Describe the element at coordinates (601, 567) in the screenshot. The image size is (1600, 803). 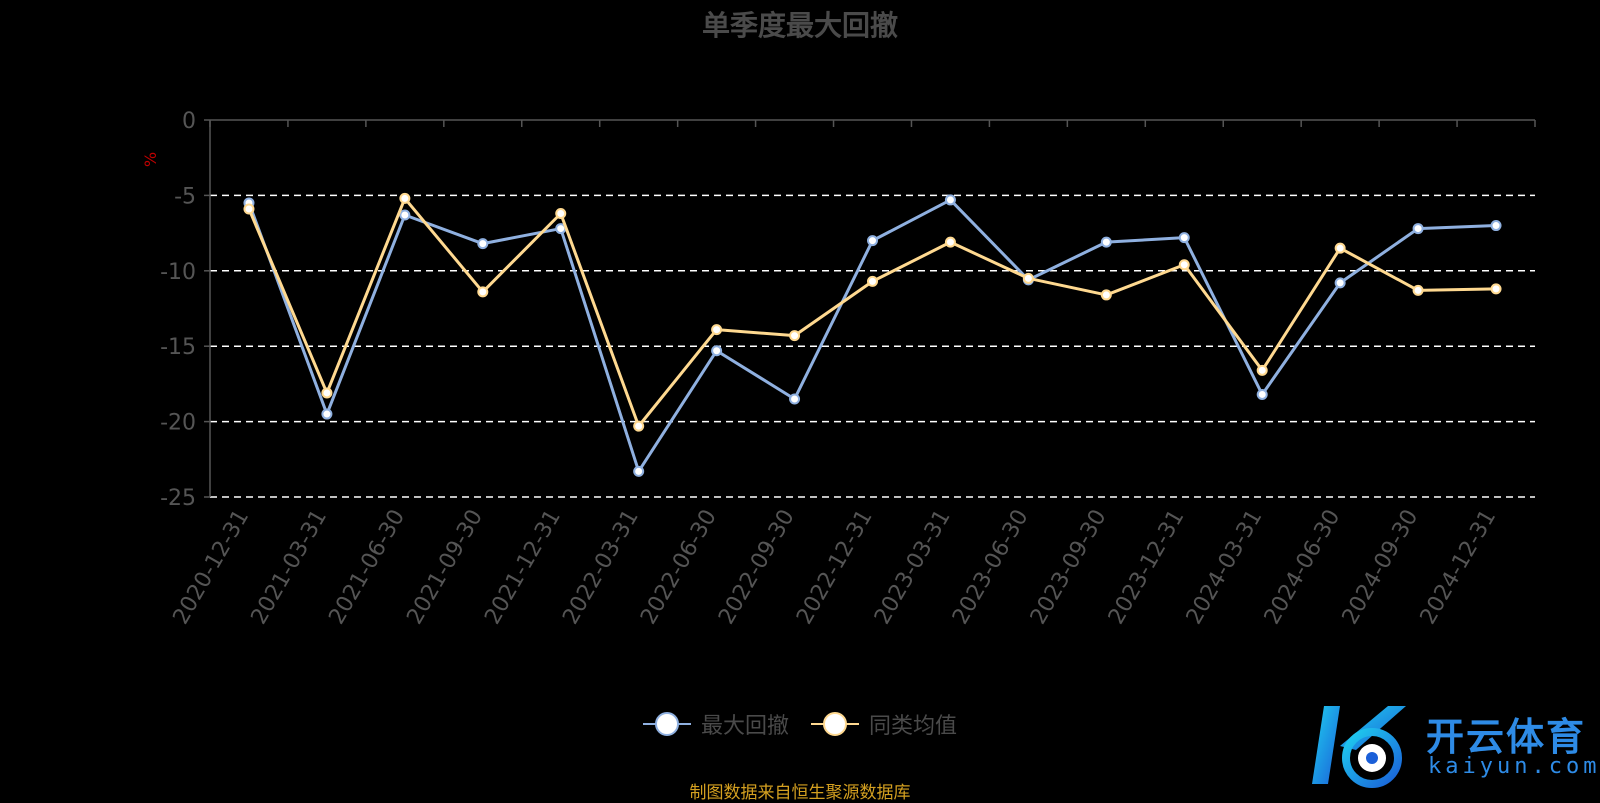
I see `x-tick-label: 2022-03-31` at that location.